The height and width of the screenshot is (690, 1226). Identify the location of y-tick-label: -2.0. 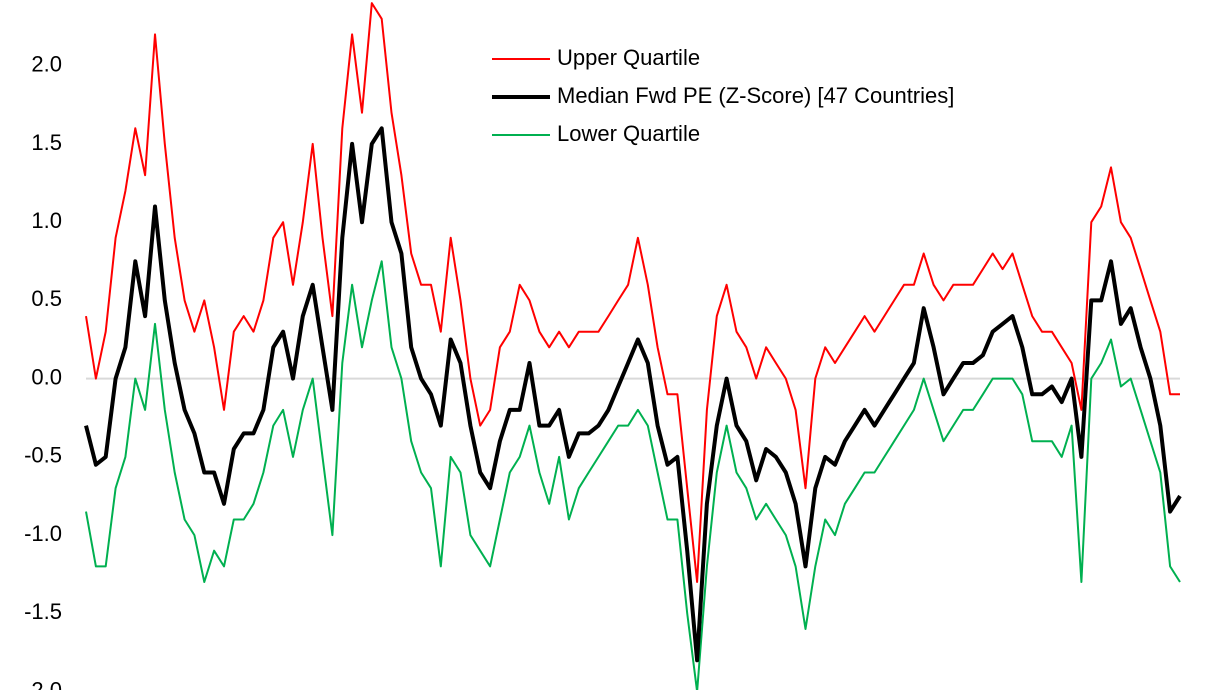
(43, 683).